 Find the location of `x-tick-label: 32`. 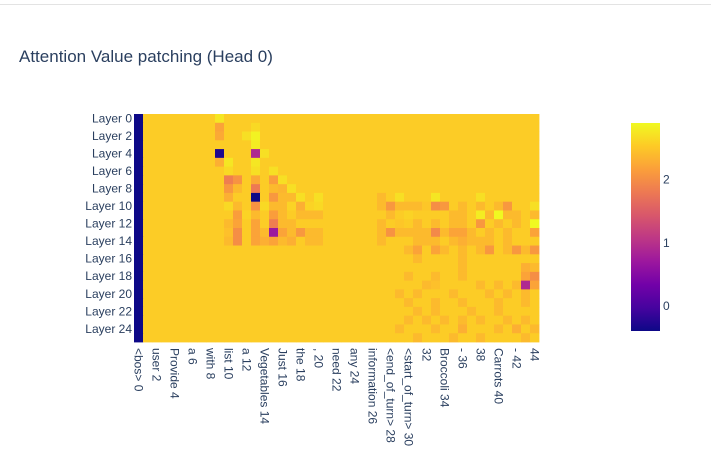

x-tick-label: 32 is located at coordinates (427, 355).